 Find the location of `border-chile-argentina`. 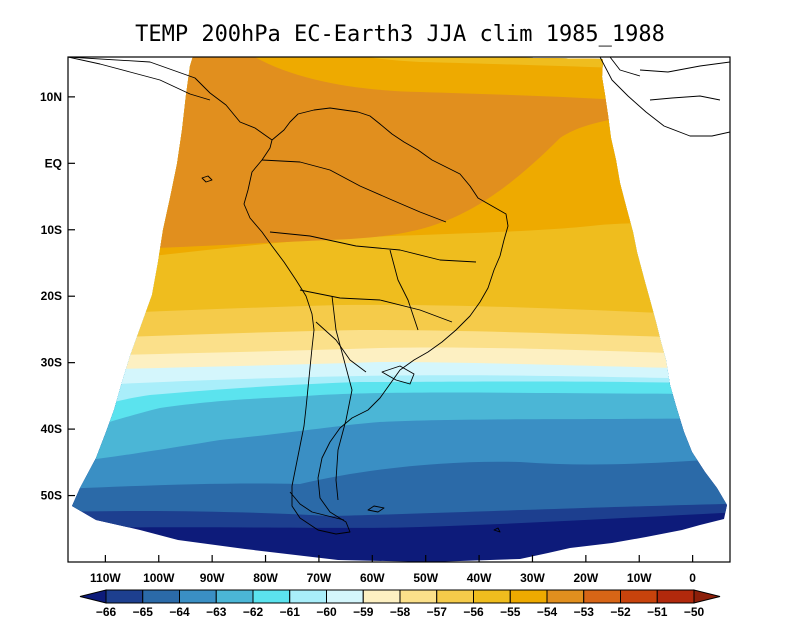

border-chile-argentina is located at coordinates (342, 398).